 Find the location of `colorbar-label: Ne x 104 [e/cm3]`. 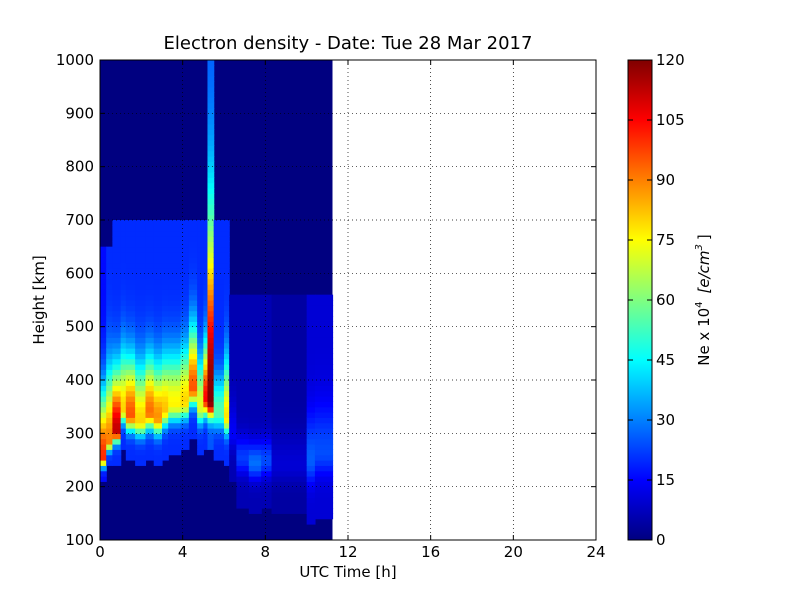

colorbar-label: Ne x 104 [e/cm3] is located at coordinates (703, 300).